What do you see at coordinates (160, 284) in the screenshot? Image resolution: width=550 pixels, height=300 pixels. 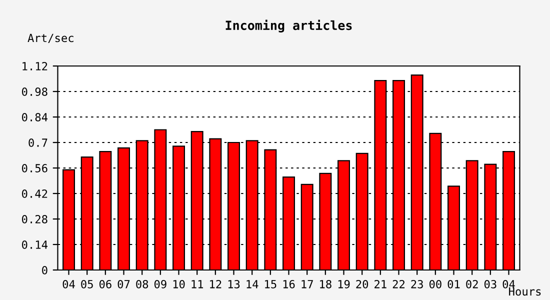 I see `x-tick-label: 09` at bounding box center [160, 284].